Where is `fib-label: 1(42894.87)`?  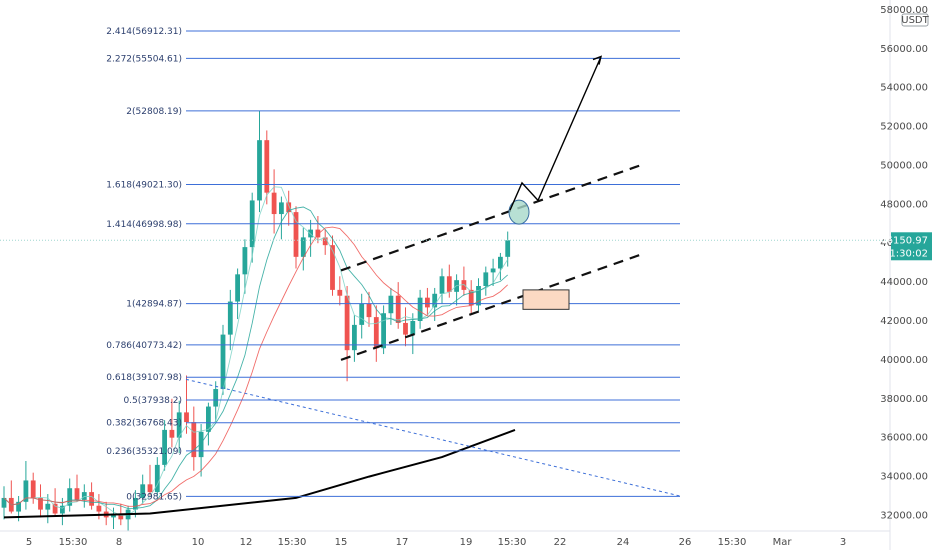
fib-label: 1(42894.87) is located at coordinates (154, 305).